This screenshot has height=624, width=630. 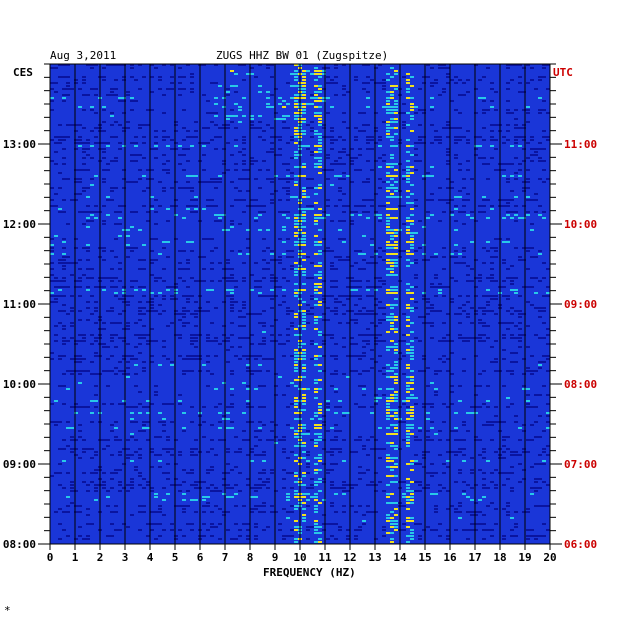 What do you see at coordinates (580, 304) in the screenshot?
I see `right-time-label: 09:00` at bounding box center [580, 304].